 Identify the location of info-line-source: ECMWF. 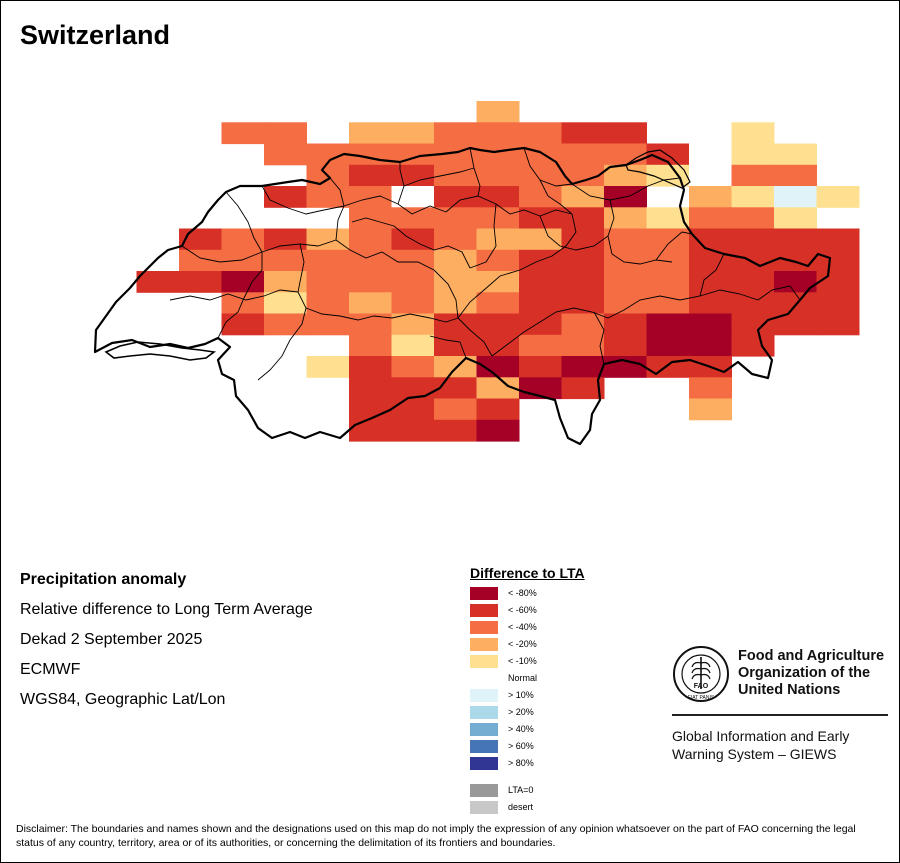
(50, 669).